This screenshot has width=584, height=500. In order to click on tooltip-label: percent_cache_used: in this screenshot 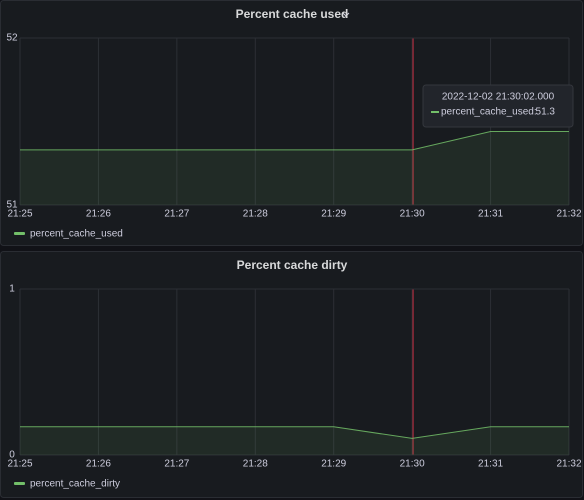, I will do `click(489, 112)`.